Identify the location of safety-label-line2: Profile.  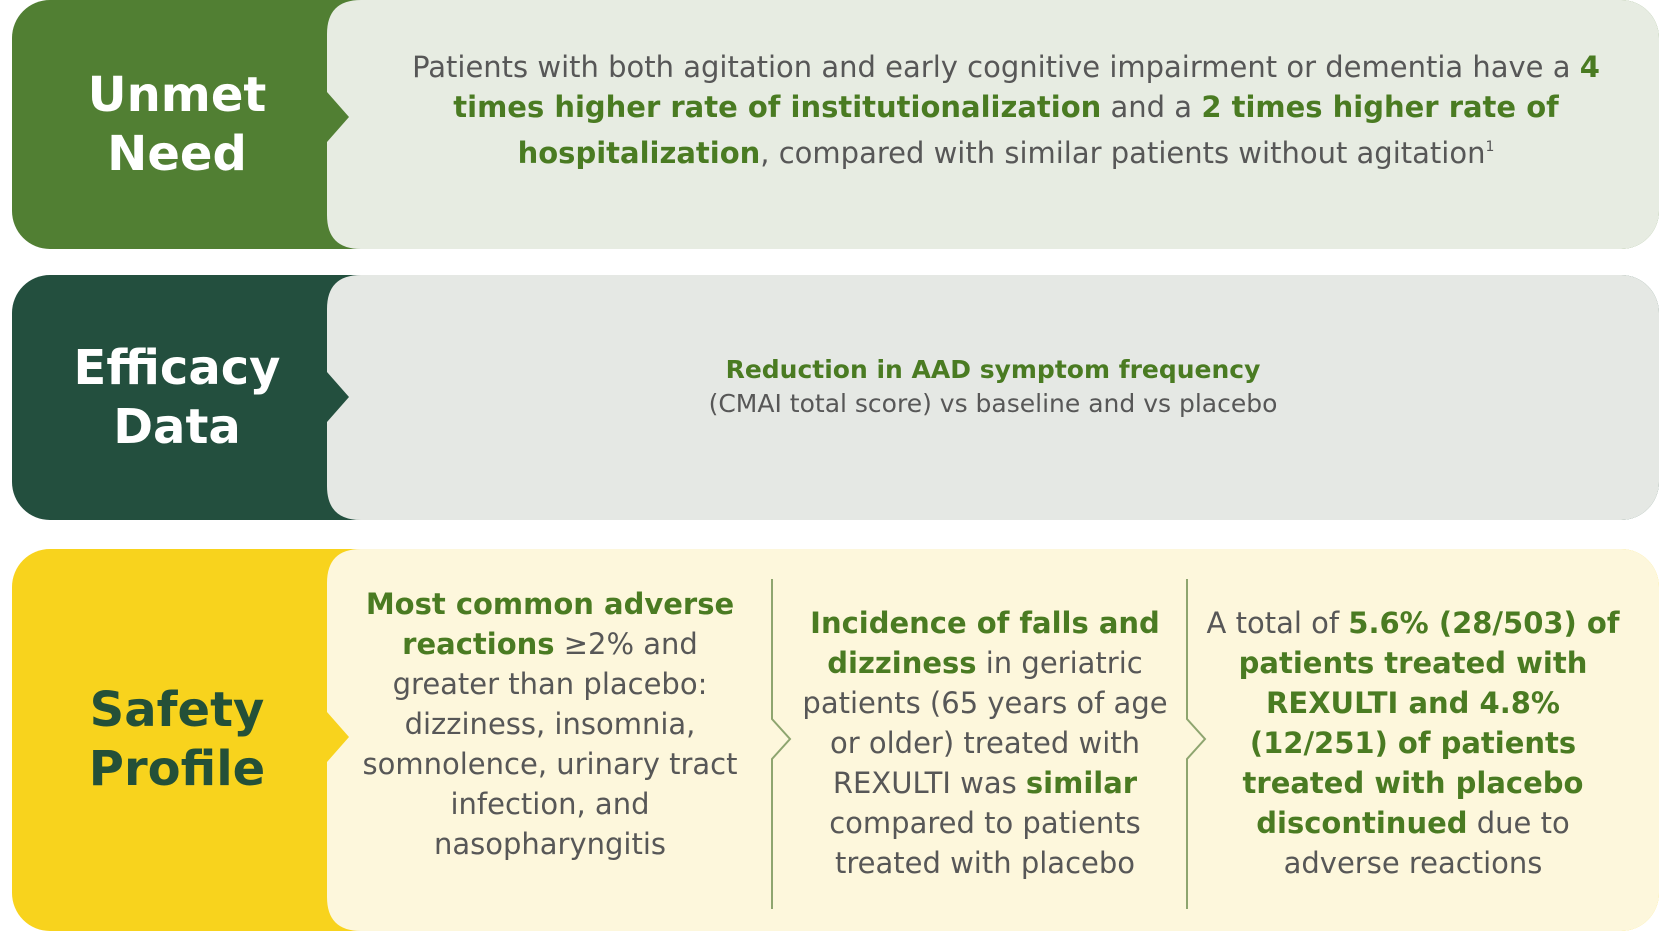
(177, 769).